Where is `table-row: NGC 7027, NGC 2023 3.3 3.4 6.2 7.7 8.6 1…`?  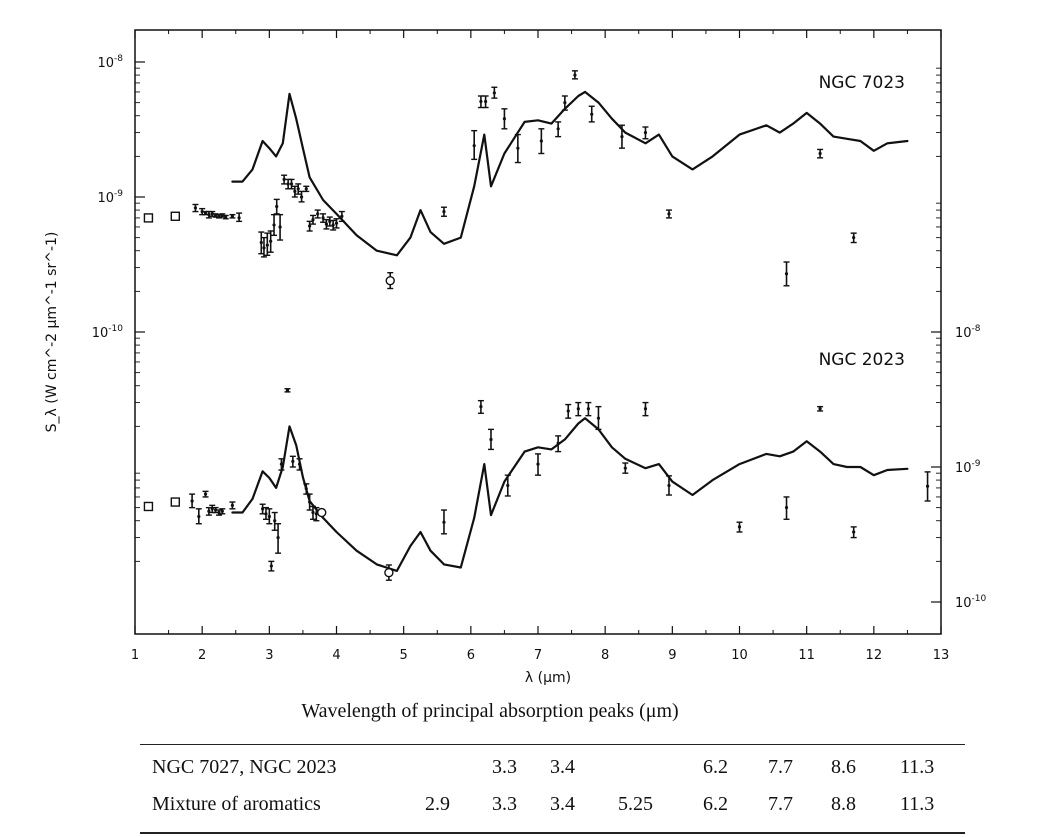
table-row: NGC 7027, NGC 2023 3.3 3.4 6.2 7.7 8.6 1… is located at coordinates (552, 771).